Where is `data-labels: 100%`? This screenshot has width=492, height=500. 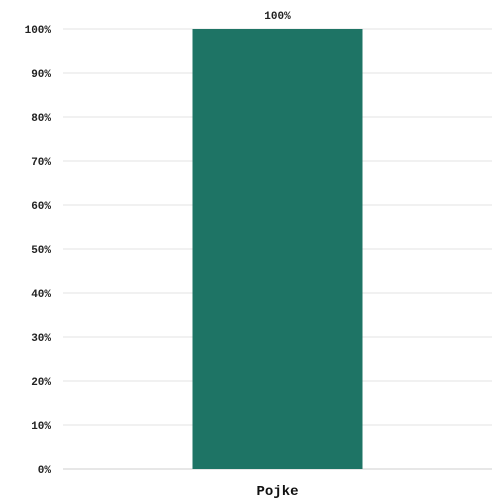 data-labels: 100% is located at coordinates (277, 17).